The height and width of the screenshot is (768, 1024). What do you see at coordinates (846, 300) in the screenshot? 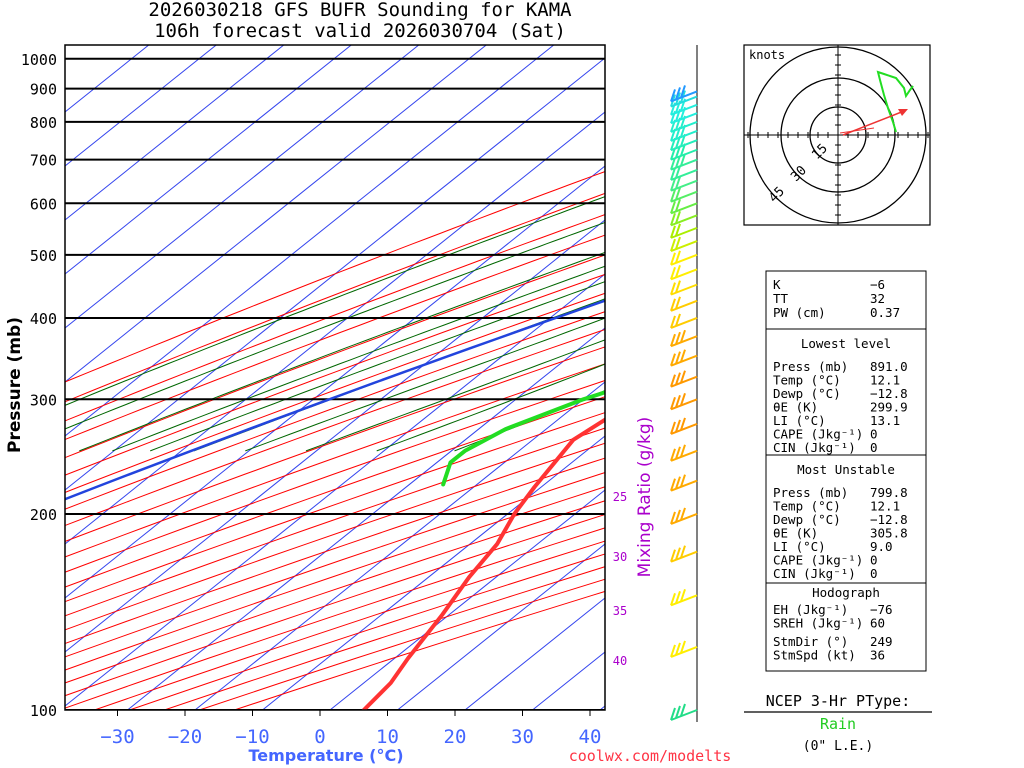
I see `summary-box` at bounding box center [846, 300].